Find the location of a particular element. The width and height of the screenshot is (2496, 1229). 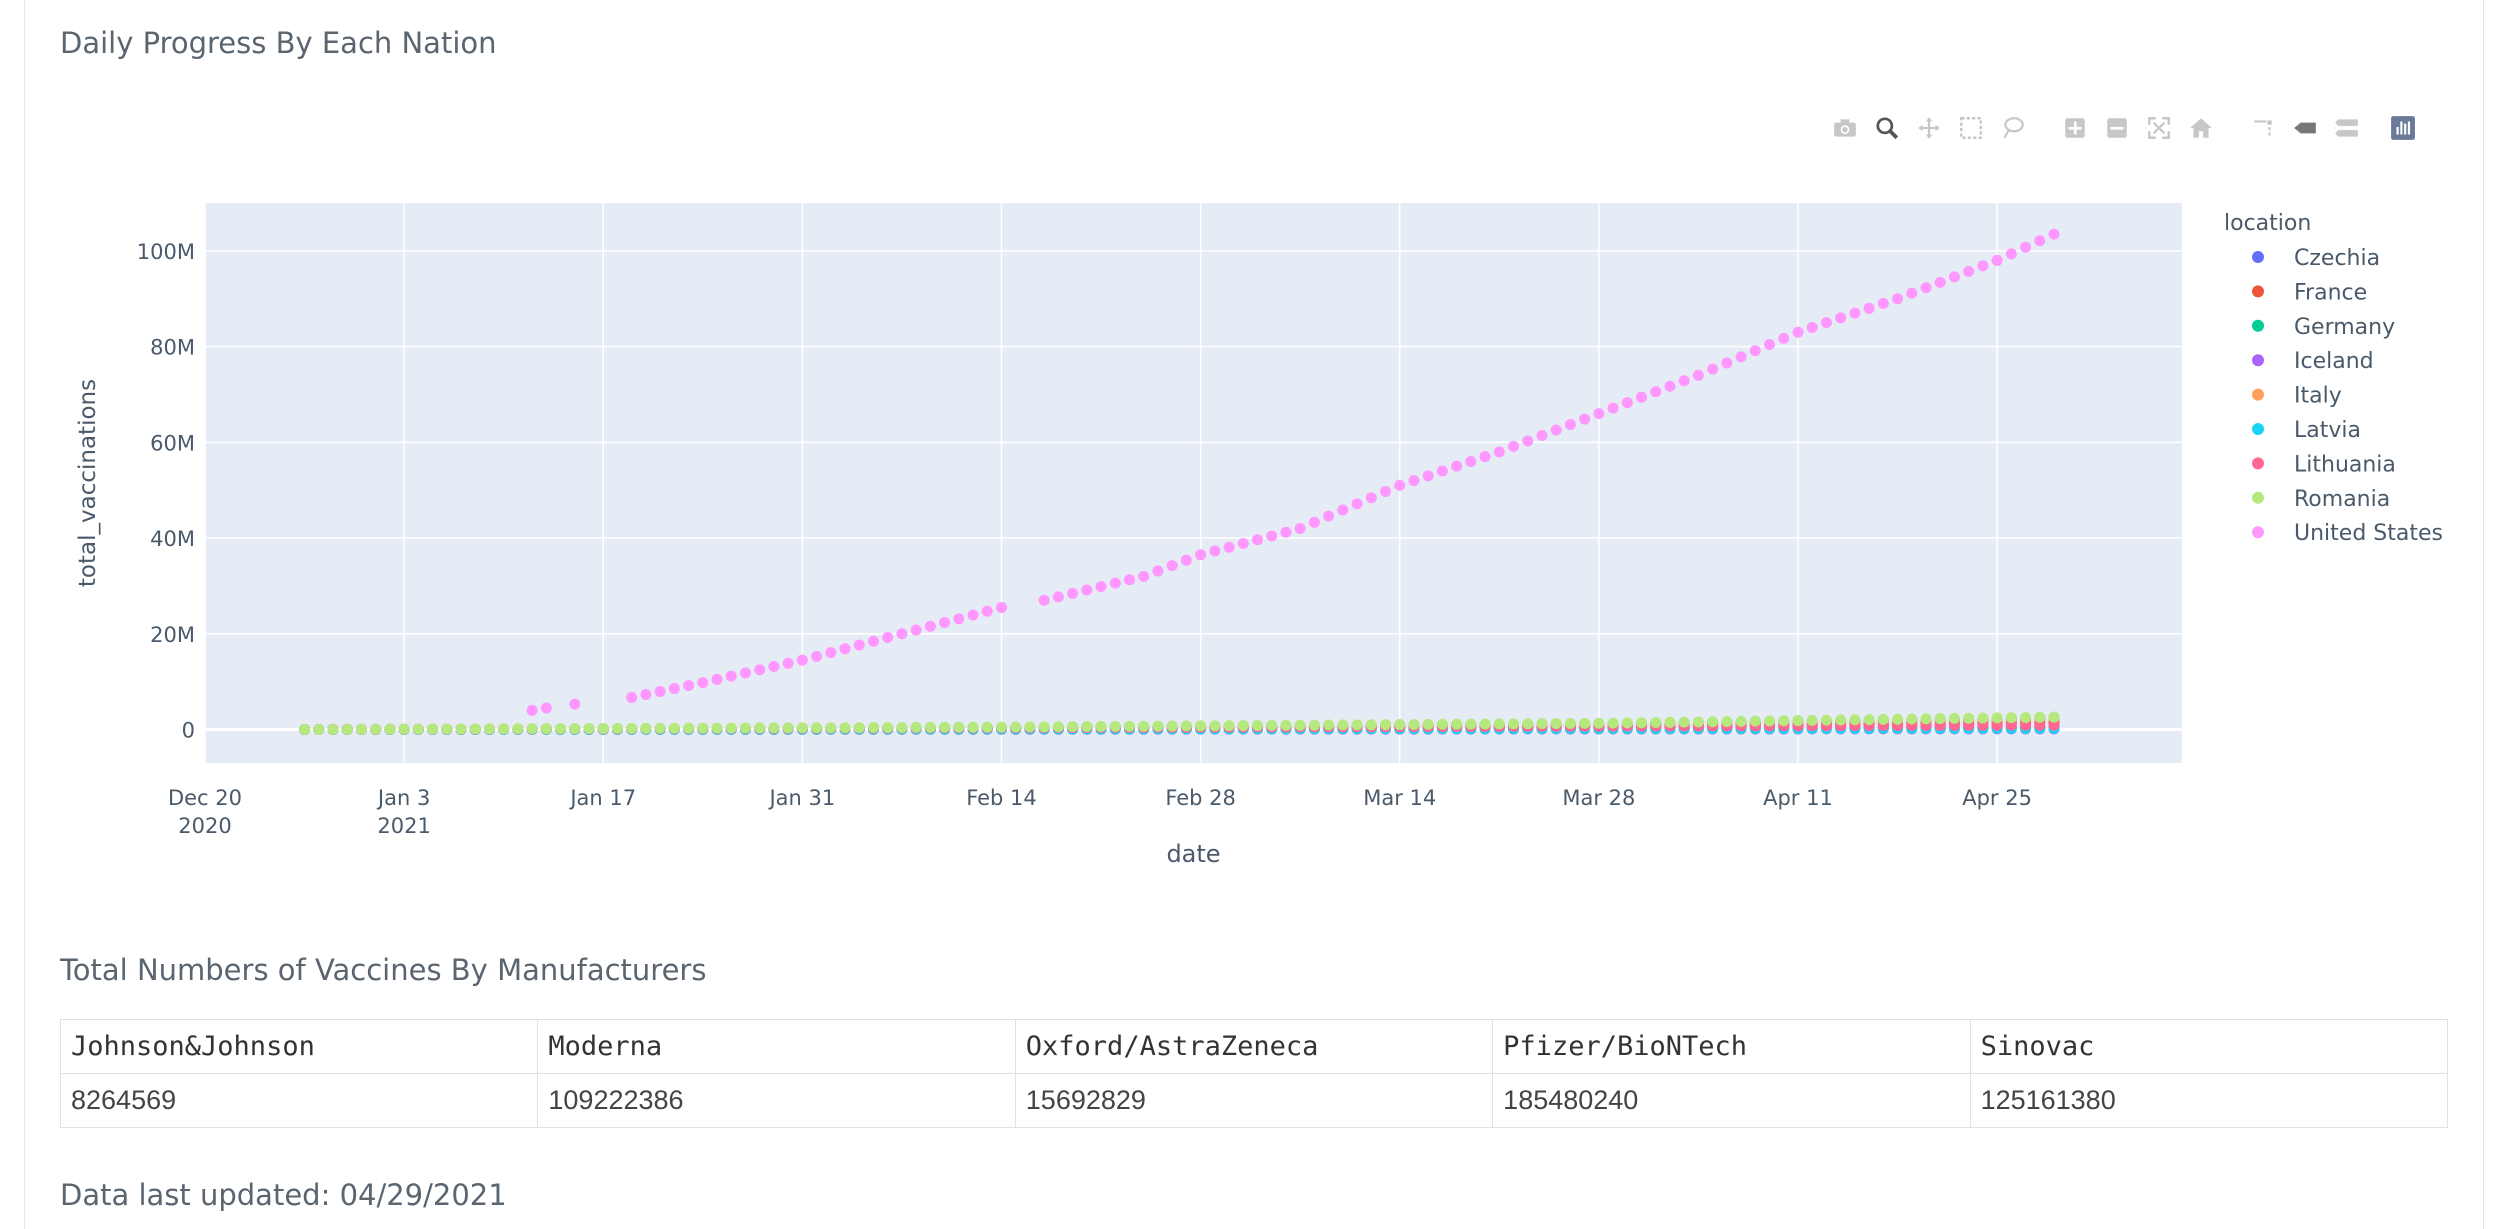

legend-item: Latvia is located at coordinates (2306, 430).